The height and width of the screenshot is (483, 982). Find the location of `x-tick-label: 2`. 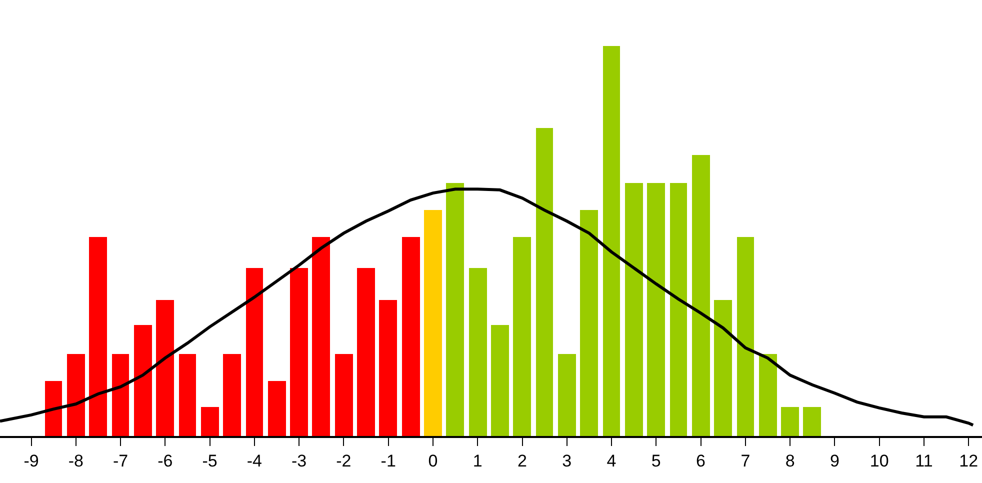

x-tick-label: 2 is located at coordinates (522, 460).